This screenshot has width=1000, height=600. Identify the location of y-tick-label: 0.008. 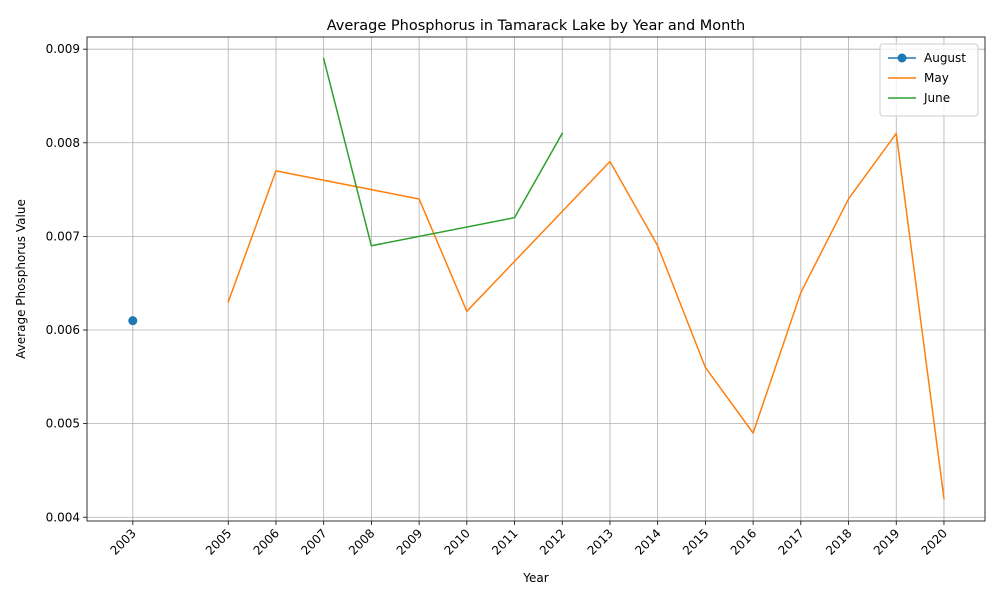
(63, 143).